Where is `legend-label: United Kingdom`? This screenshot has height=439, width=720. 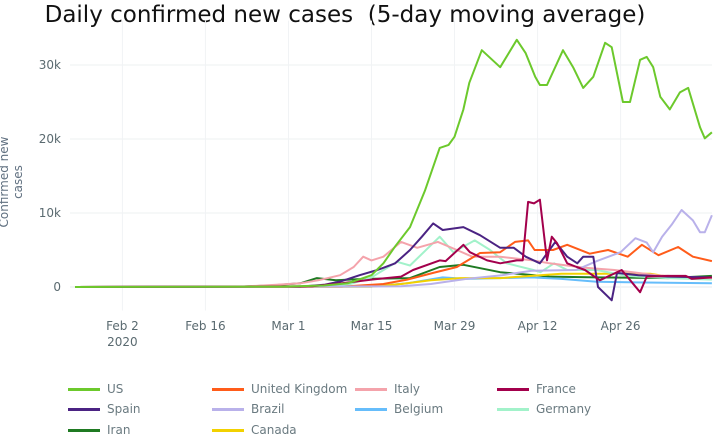 legend-label: United Kingdom is located at coordinates (299, 389).